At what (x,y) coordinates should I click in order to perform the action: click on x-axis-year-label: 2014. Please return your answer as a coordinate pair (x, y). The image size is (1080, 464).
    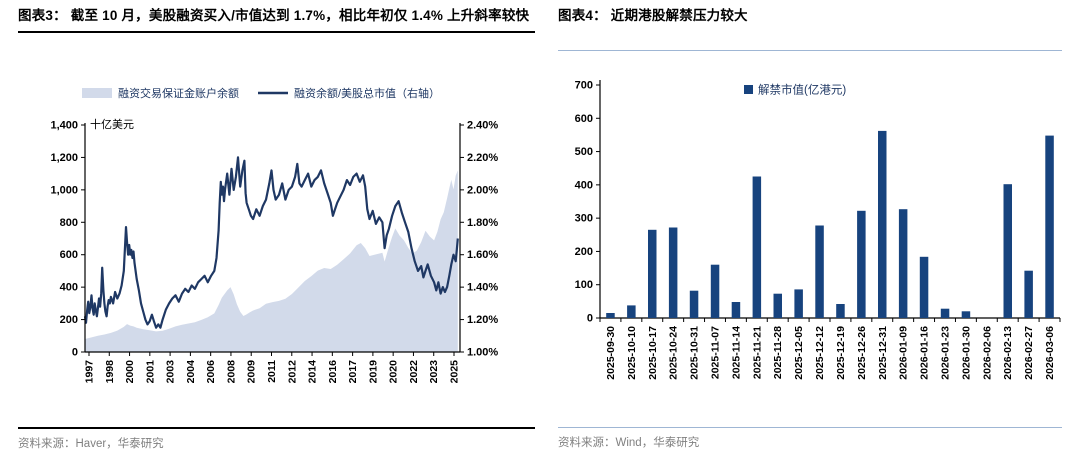
    Looking at the image, I should click on (313, 372).